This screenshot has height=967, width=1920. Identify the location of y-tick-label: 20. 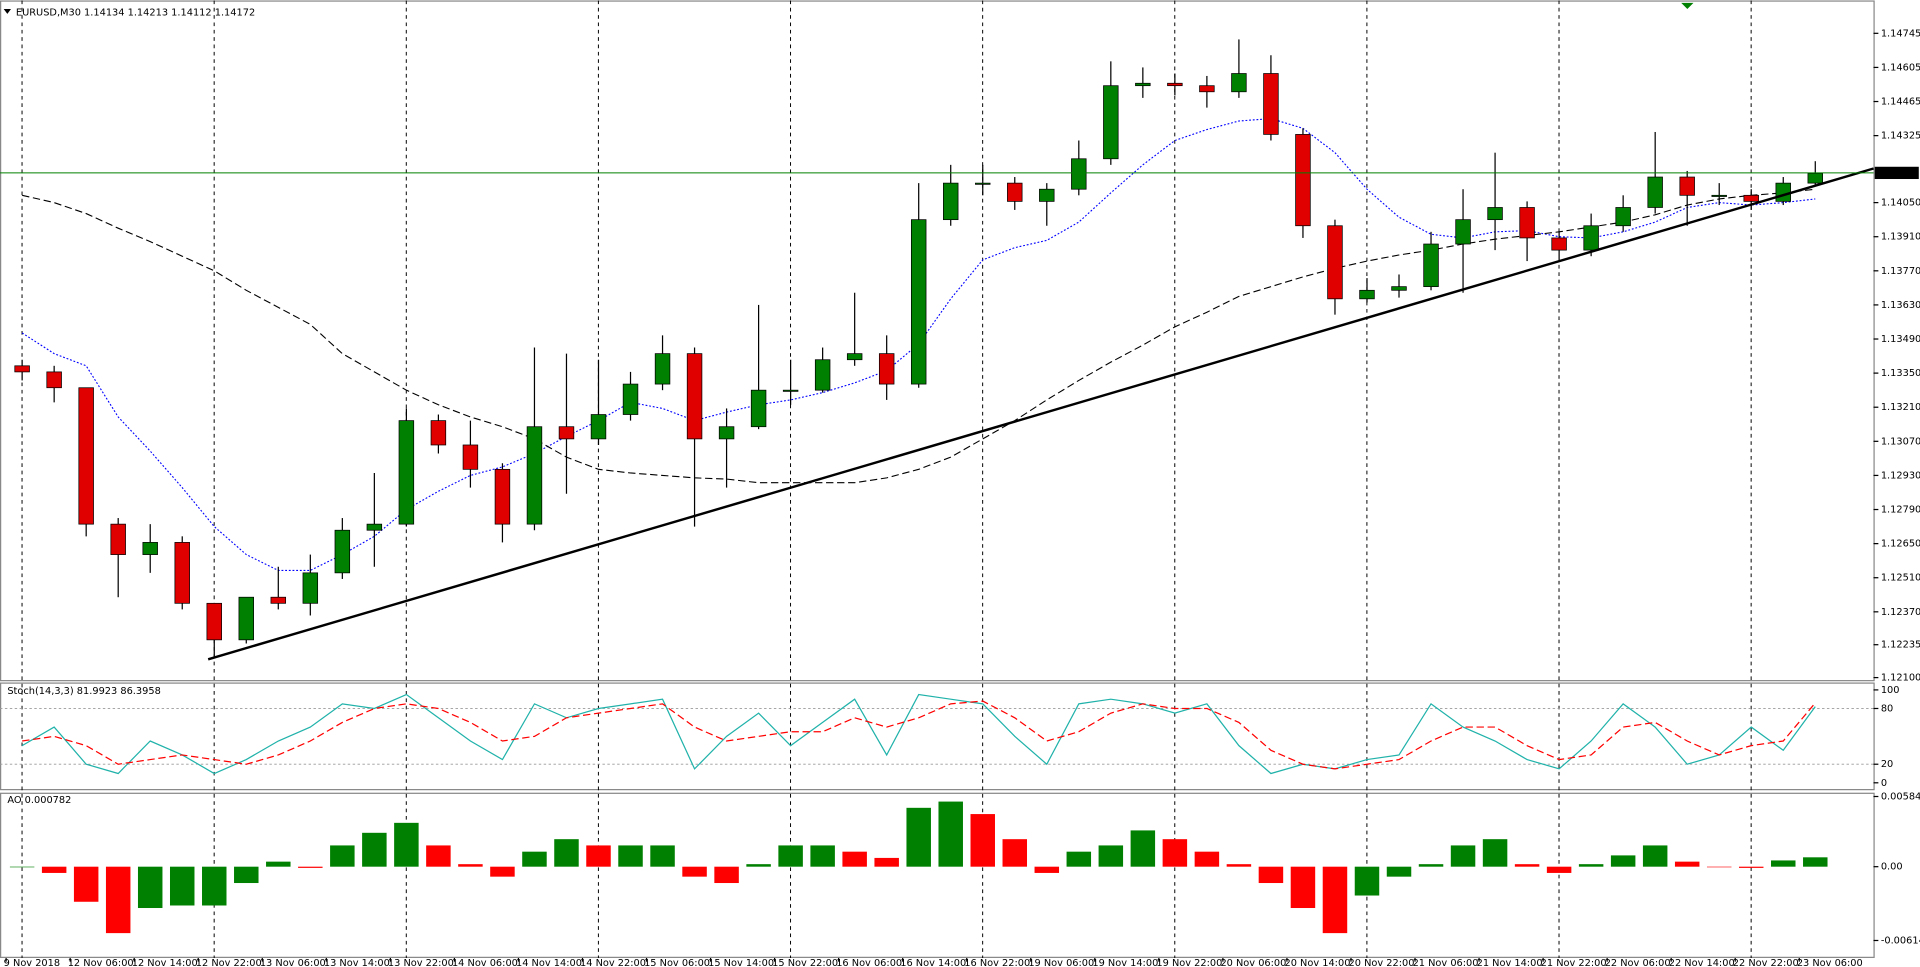
(1887, 764).